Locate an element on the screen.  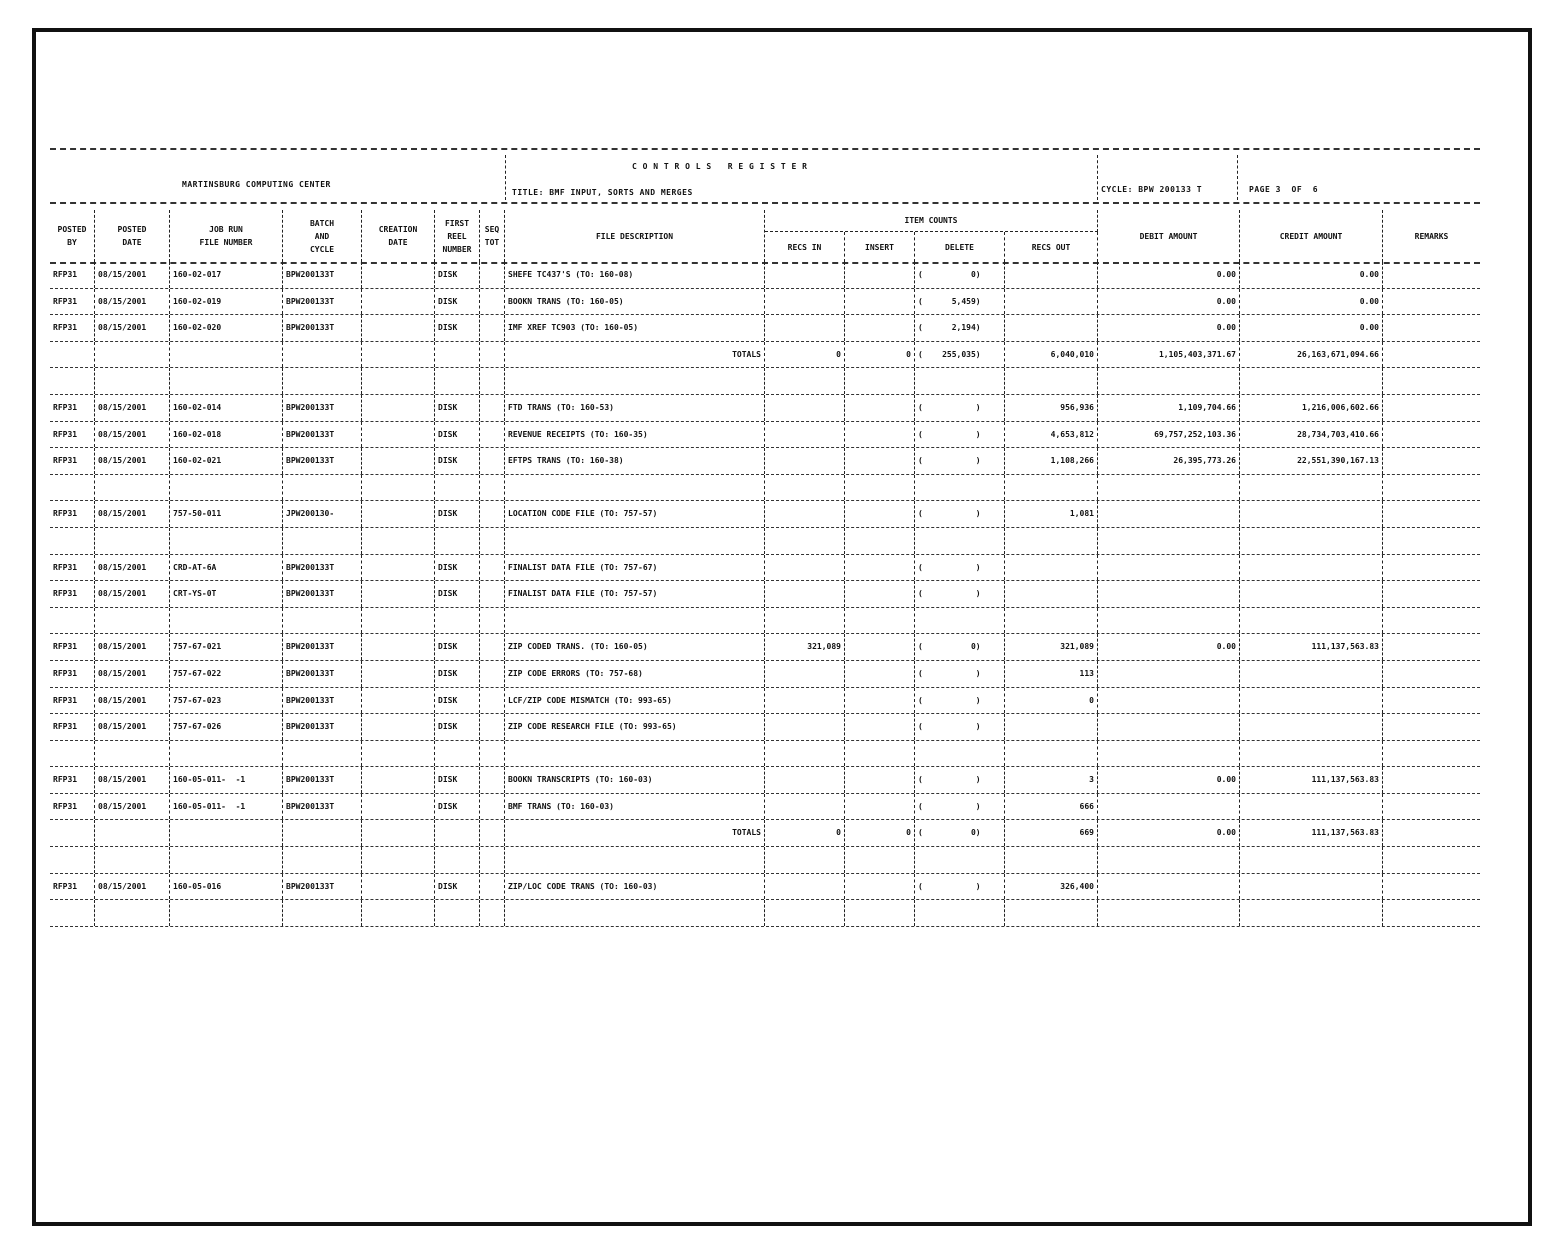
cell-job-run-file-number: 160-05-016 is located at coordinates (226, 886).